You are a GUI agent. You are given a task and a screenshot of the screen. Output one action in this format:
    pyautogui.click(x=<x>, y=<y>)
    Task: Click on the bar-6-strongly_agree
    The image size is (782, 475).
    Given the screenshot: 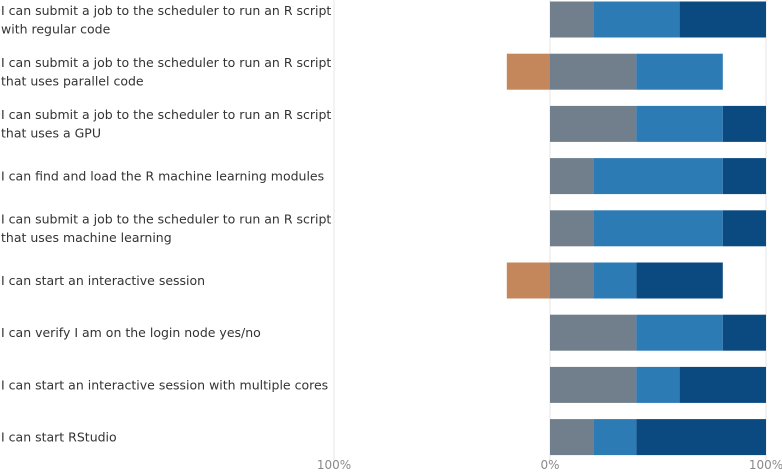 What is the action you would take?
    pyautogui.click(x=744, y=332)
    